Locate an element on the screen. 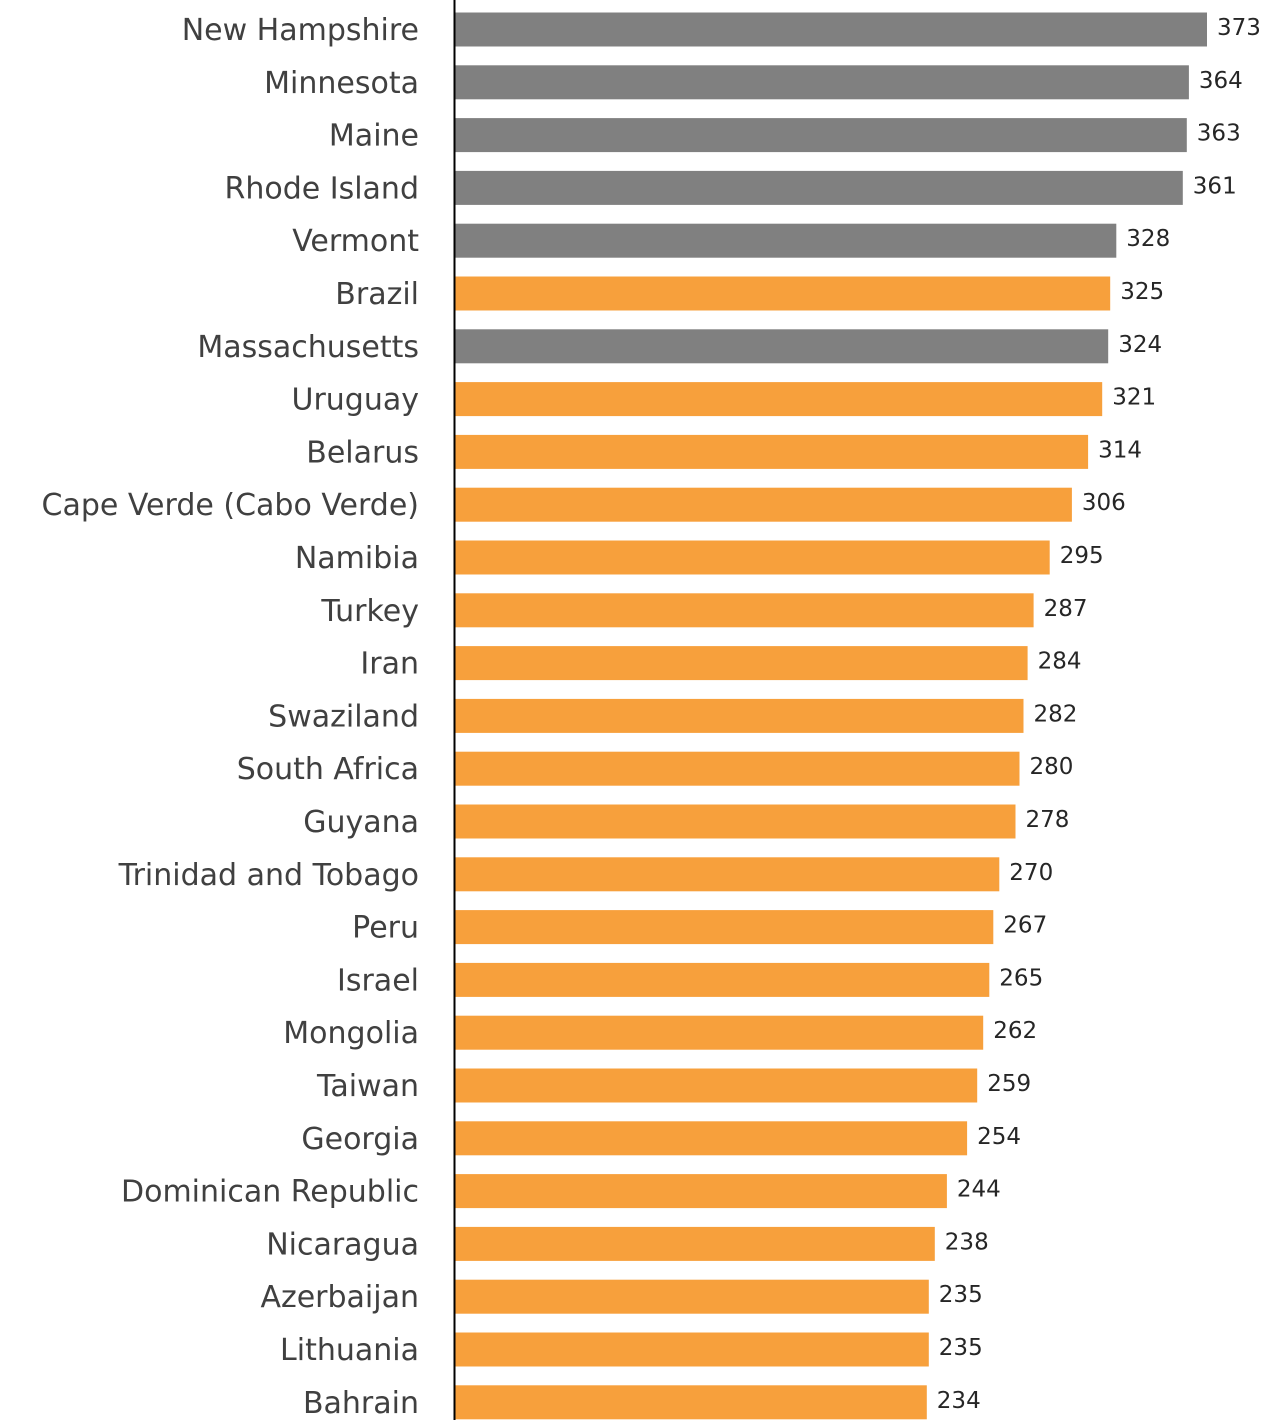  category-label: Israel is located at coordinates (378, 980).